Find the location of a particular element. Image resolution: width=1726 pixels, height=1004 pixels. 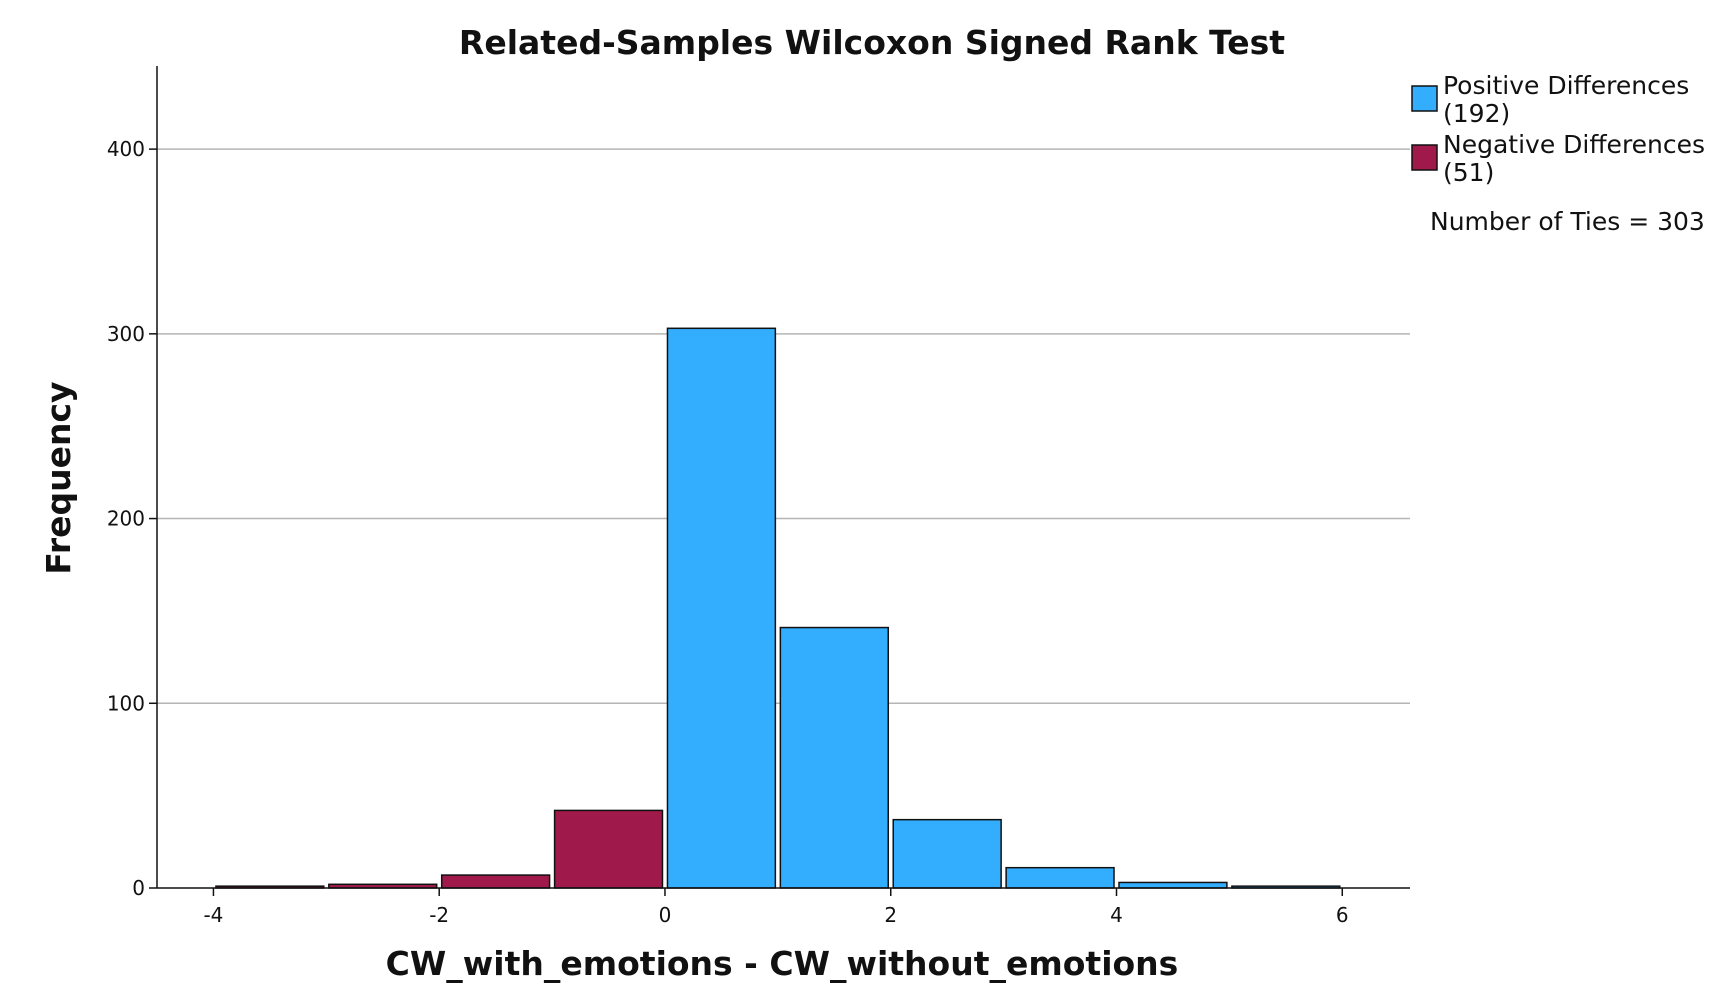

x-tick-label: -2 is located at coordinates (439, 915).